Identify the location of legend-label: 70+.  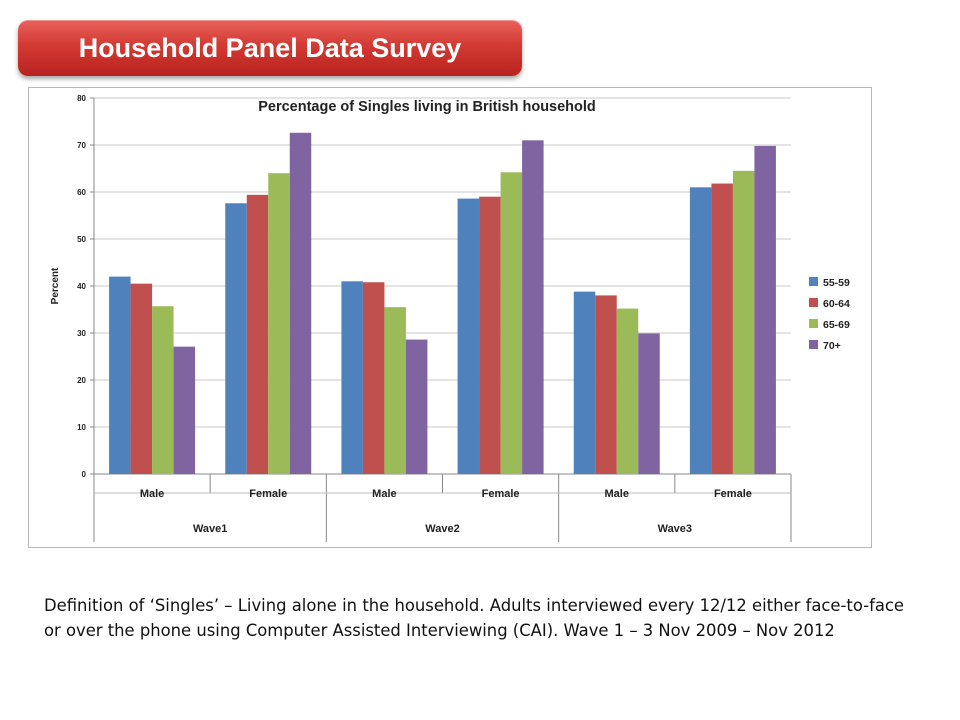
(832, 346).